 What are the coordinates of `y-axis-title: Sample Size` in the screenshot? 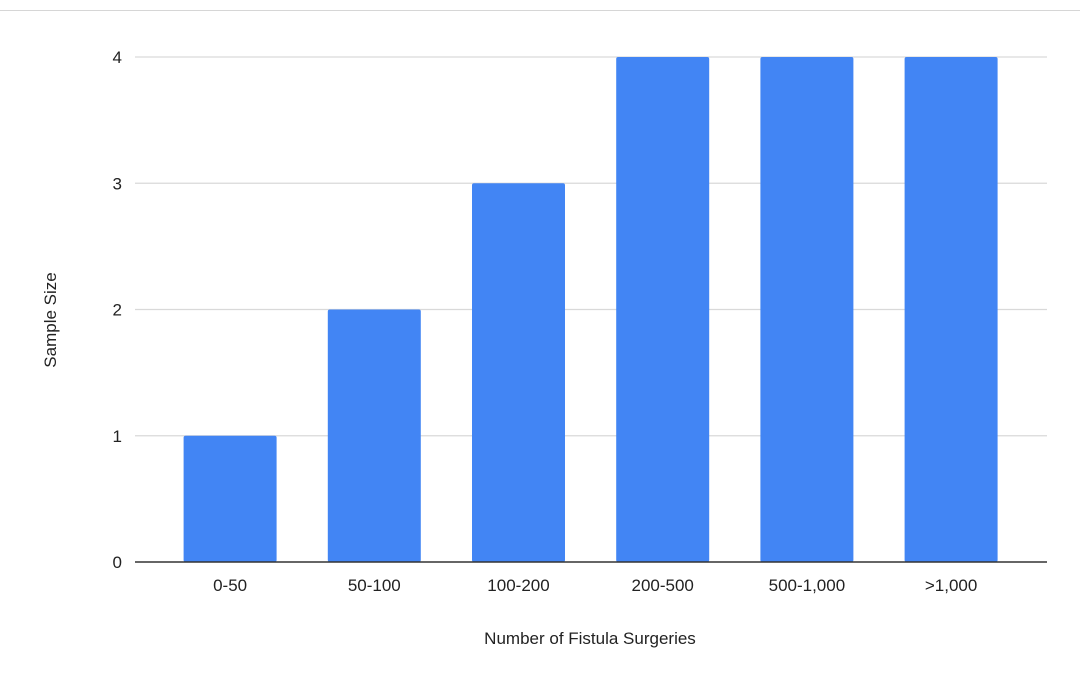 It's located at (50, 319).